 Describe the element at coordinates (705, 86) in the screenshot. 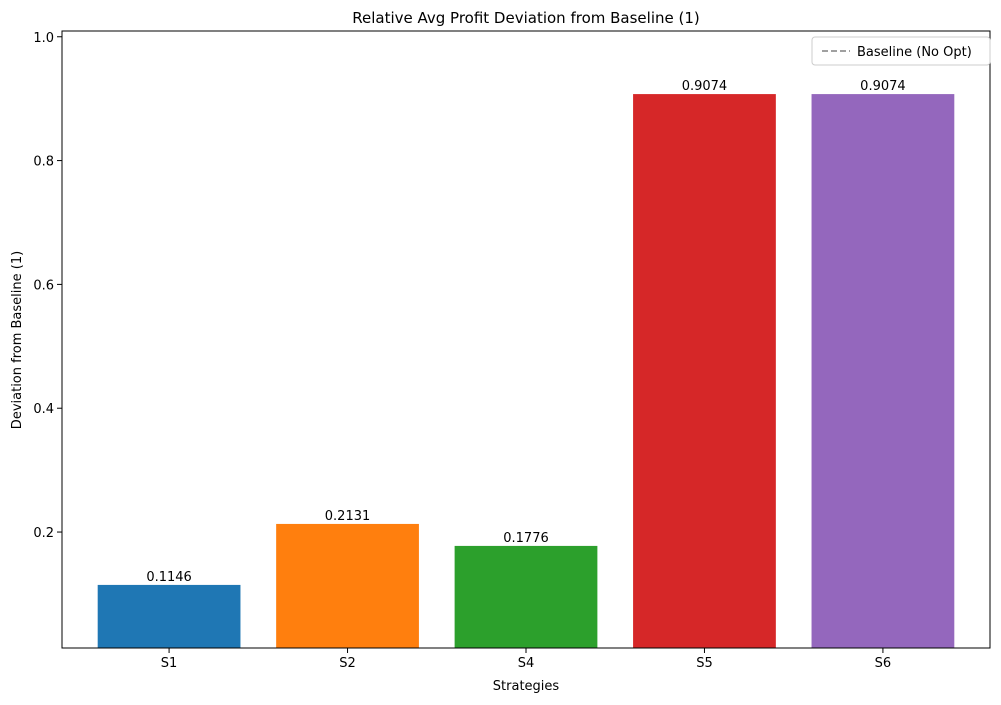

I see `bar-value-label-s5: 0.9074` at that location.